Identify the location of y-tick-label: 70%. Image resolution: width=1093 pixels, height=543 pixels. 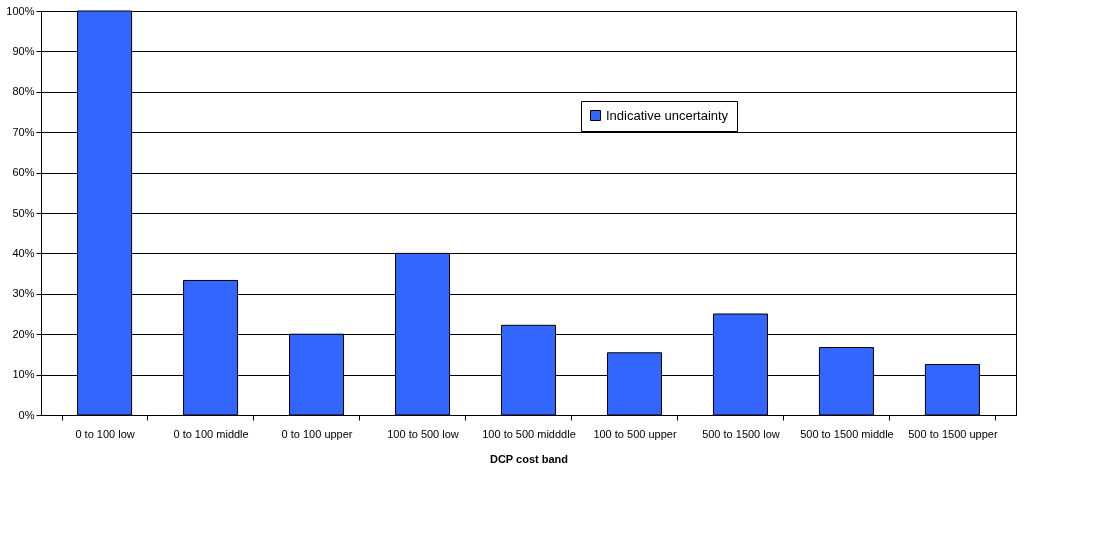
(23, 131).